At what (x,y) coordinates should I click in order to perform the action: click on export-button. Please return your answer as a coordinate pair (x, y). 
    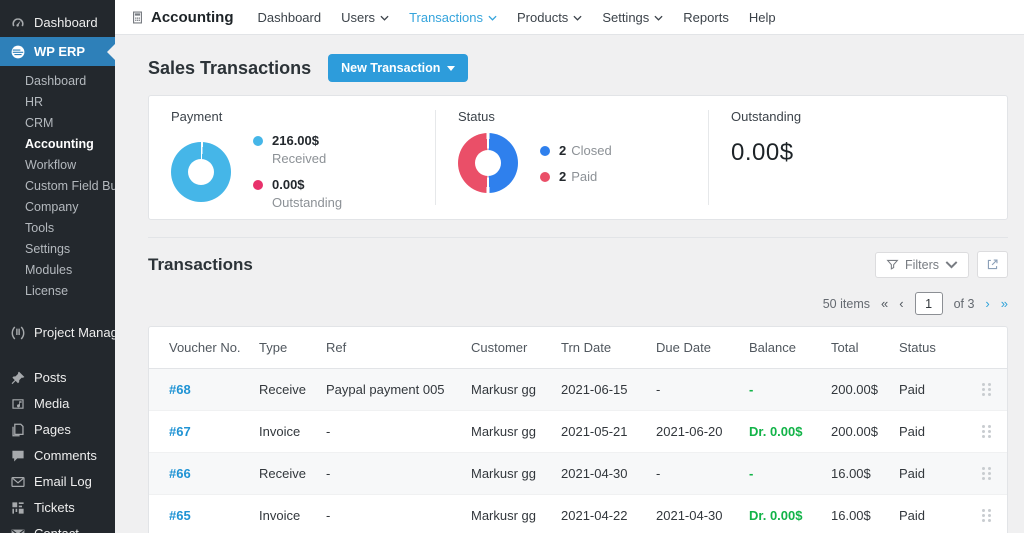
    Looking at the image, I should click on (992, 264).